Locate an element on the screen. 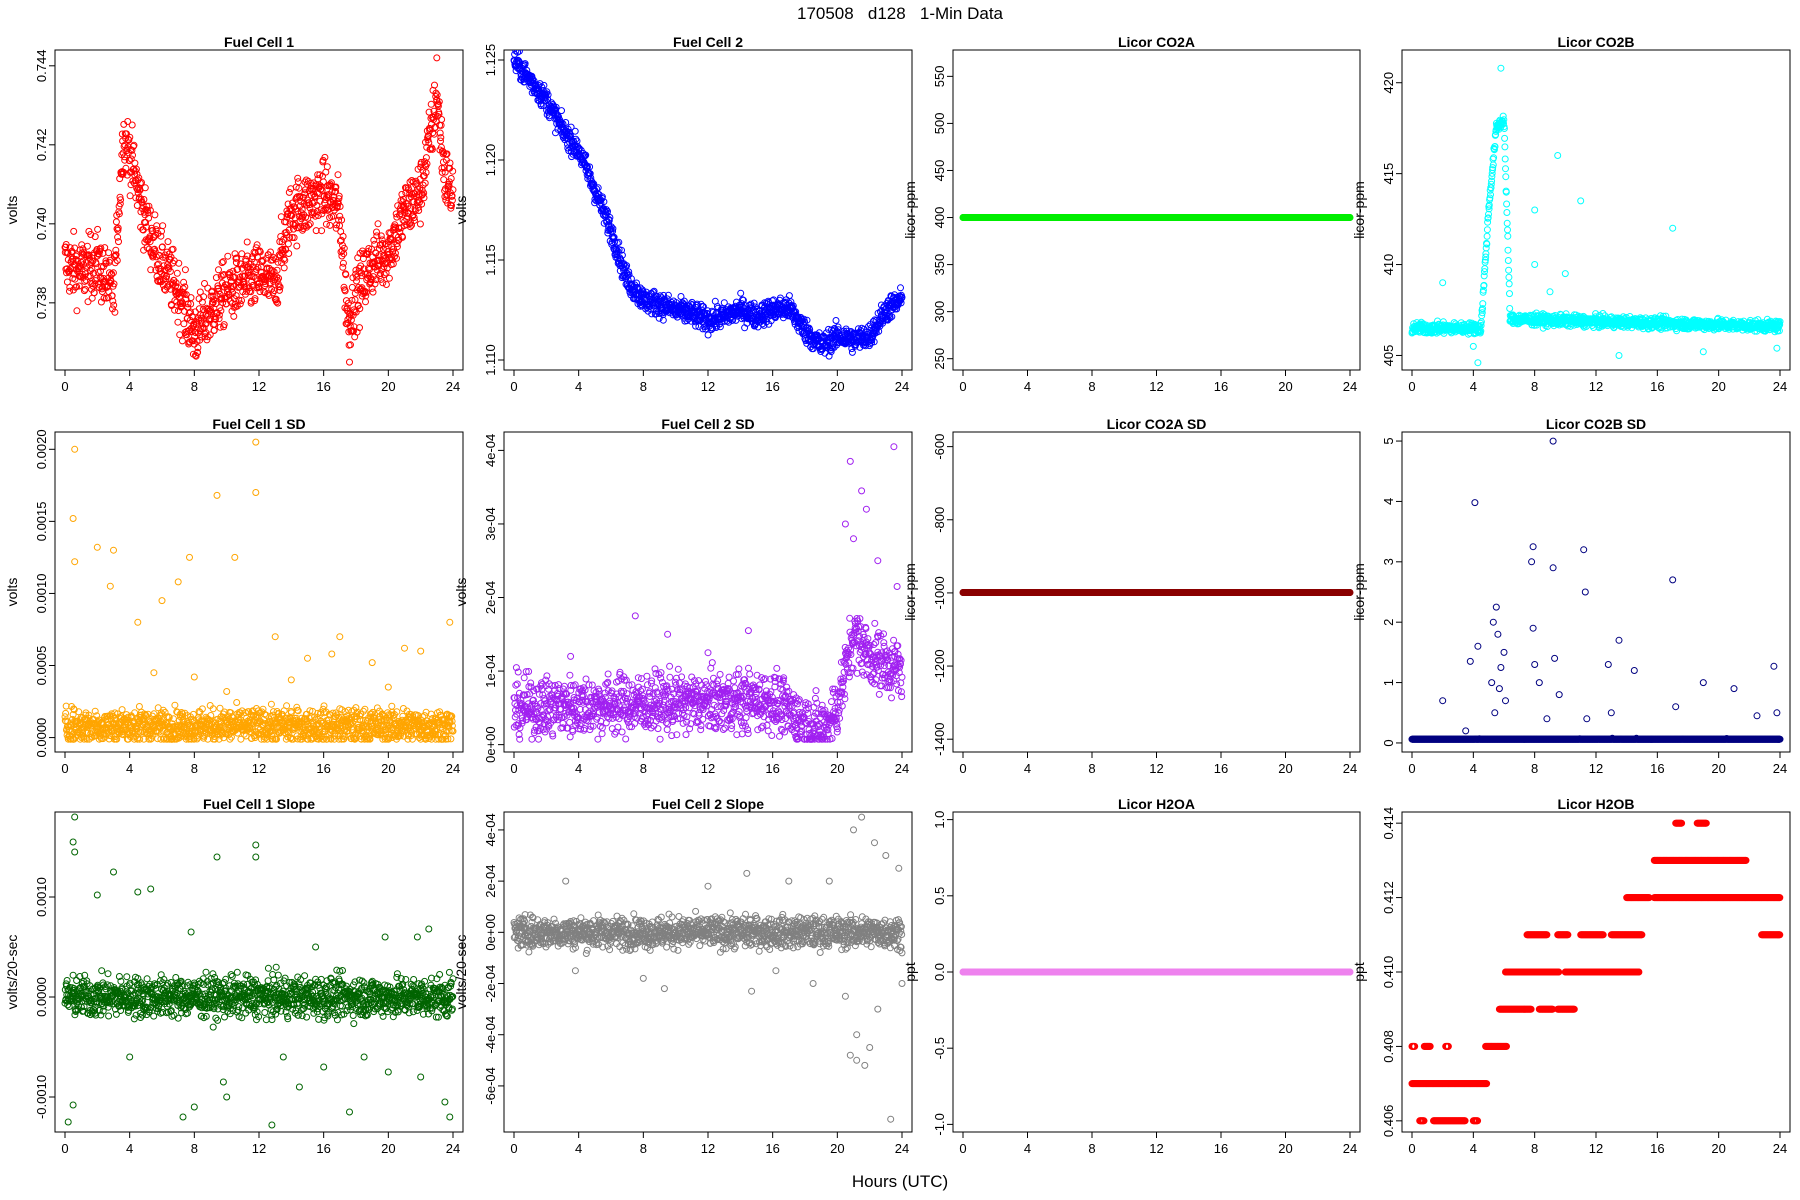 This screenshot has height=1200, width=1800. x-tick-label: 12 is located at coordinates (708, 386).